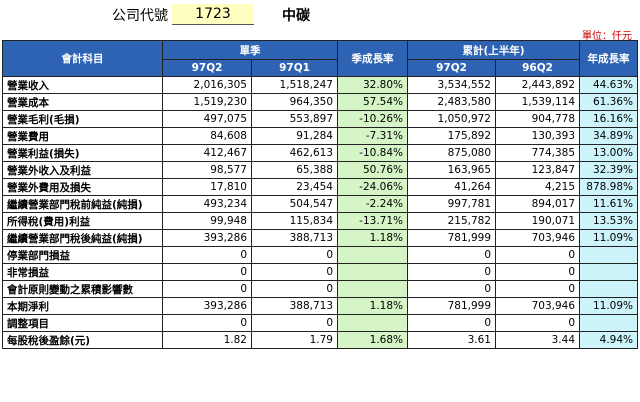 The height and width of the screenshot is (402, 640). Describe the element at coordinates (213, 14) in the screenshot. I see `company-code-value: 1723` at that location.